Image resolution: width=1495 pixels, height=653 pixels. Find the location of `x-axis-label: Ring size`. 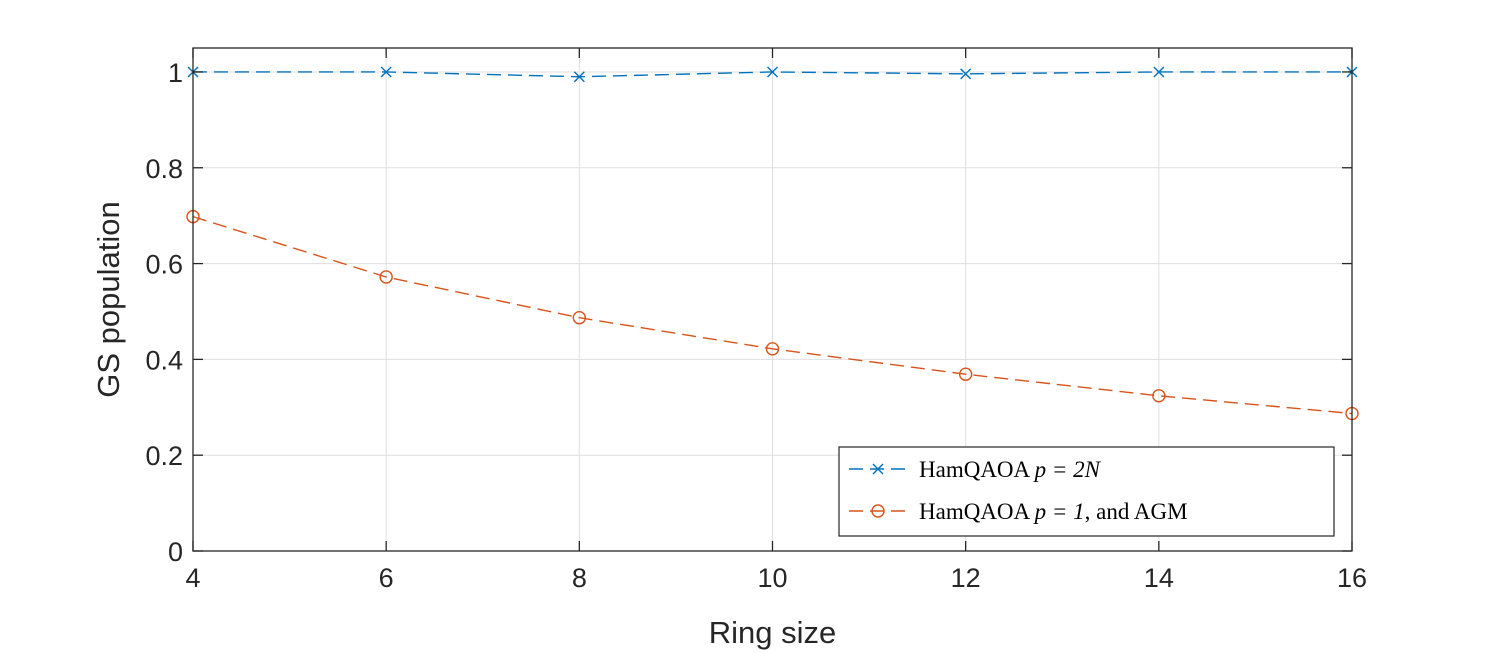

x-axis-label: Ring size is located at coordinates (773, 632).